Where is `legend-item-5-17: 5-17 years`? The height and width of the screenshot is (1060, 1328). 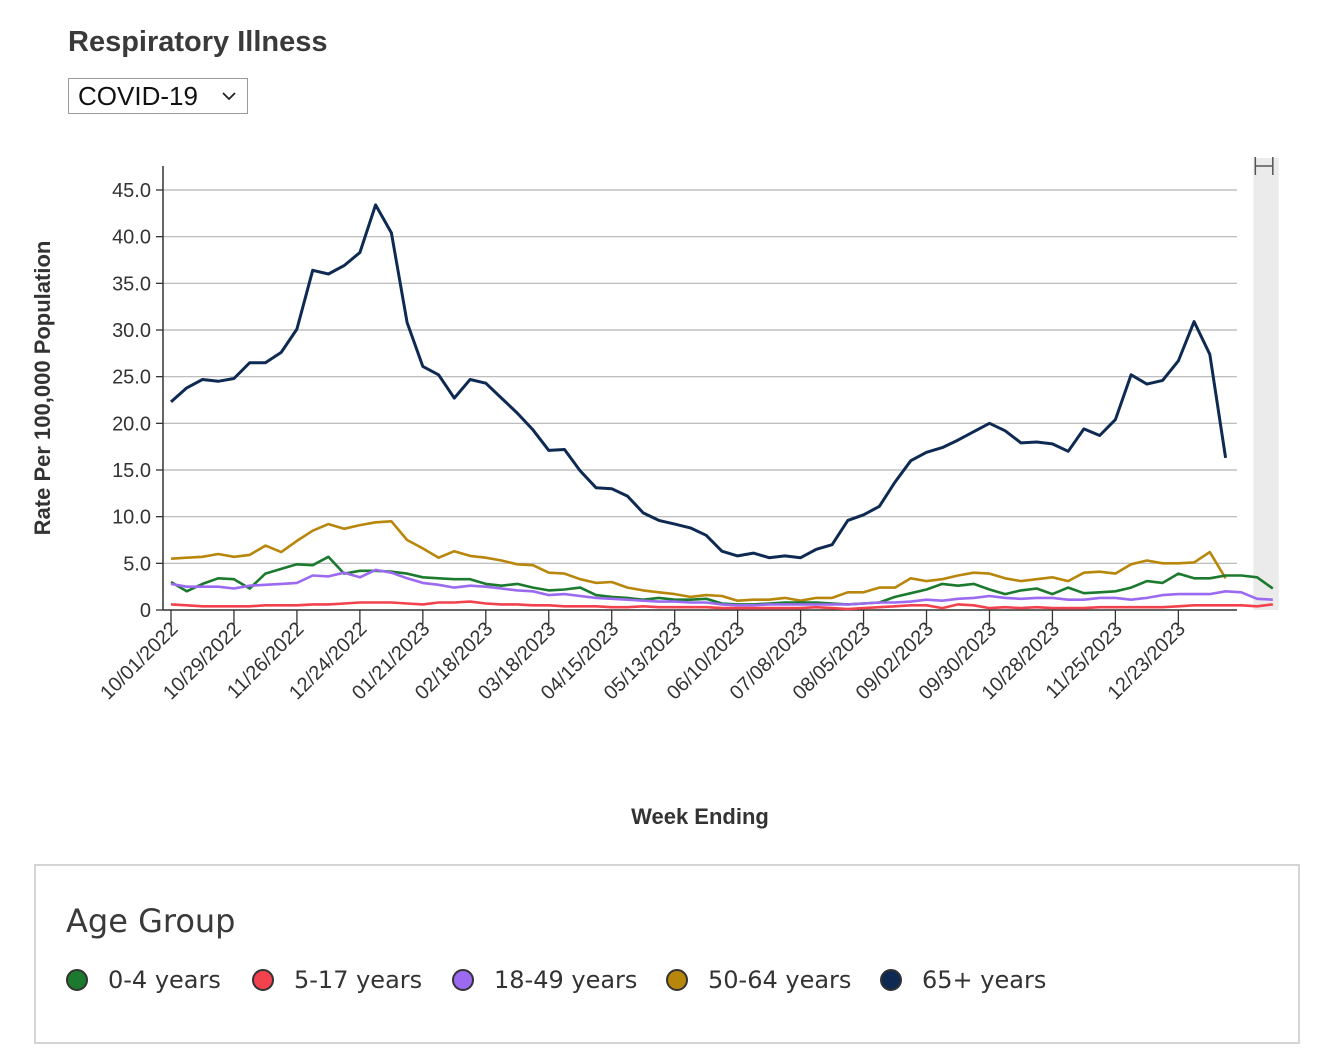 legend-item-5-17: 5-17 years is located at coordinates (337, 980).